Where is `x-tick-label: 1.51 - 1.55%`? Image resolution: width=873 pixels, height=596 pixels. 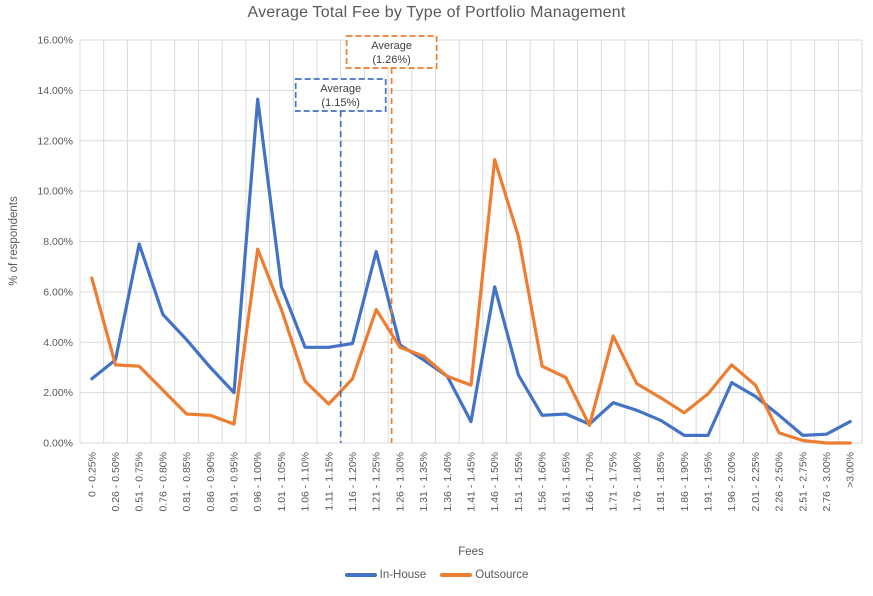 x-tick-label: 1.51 - 1.55% is located at coordinates (519, 482).